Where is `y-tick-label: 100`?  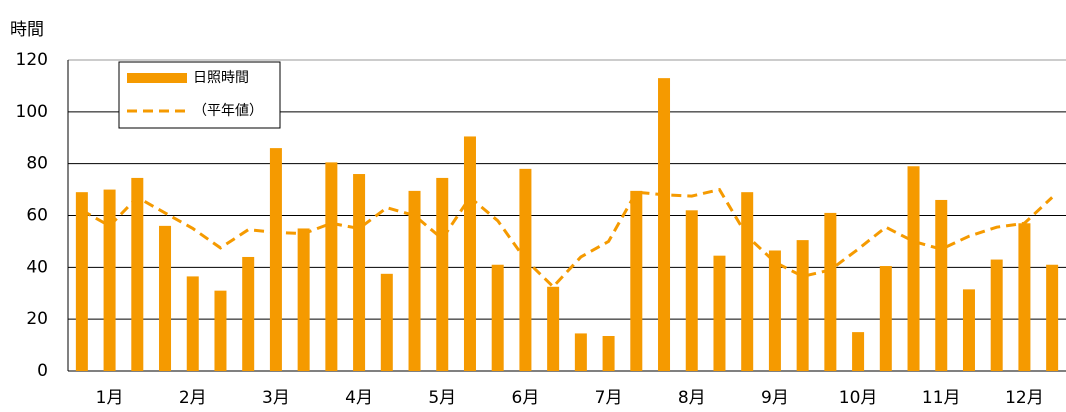 y-tick-label: 100 is located at coordinates (32, 112).